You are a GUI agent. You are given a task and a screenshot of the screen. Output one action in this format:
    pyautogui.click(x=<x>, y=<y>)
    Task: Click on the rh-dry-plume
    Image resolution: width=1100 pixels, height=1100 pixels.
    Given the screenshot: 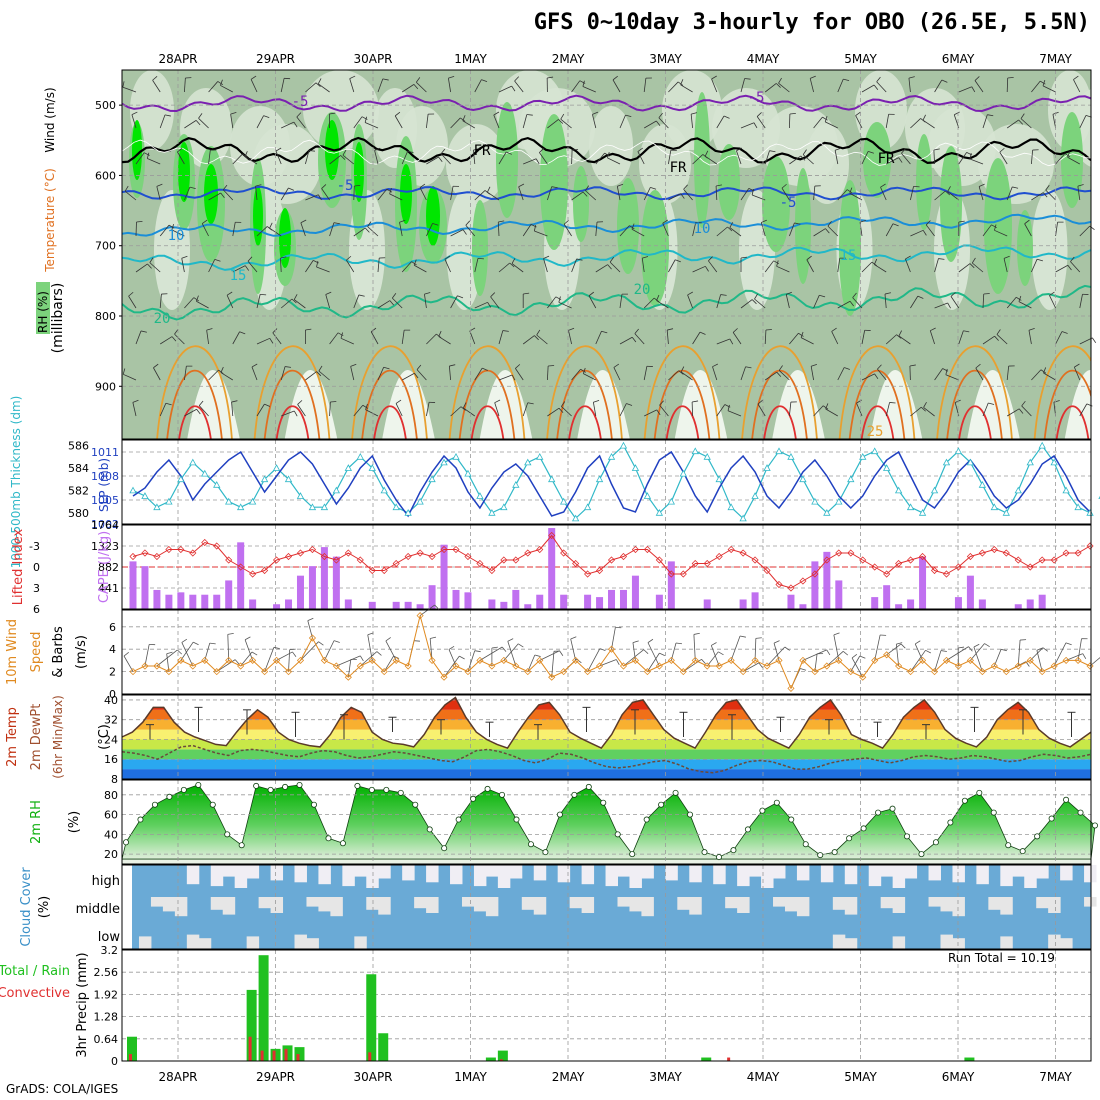 What is the action you would take?
    pyautogui.click(x=408, y=404)
    